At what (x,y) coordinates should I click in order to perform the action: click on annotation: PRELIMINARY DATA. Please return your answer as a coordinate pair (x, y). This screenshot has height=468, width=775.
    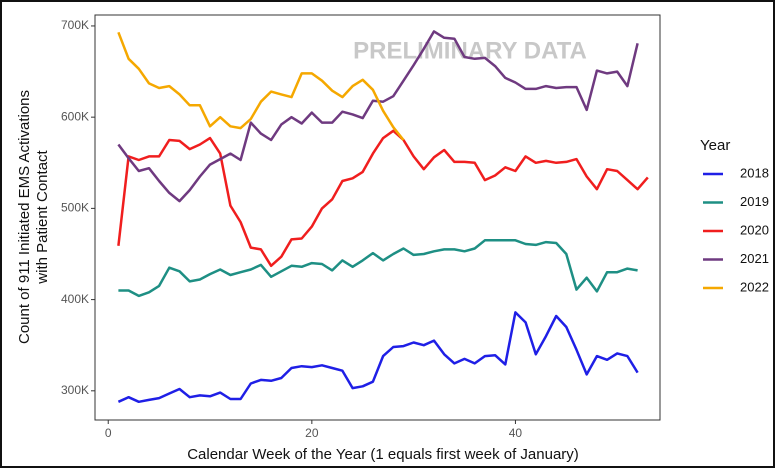
    Looking at the image, I should click on (470, 50).